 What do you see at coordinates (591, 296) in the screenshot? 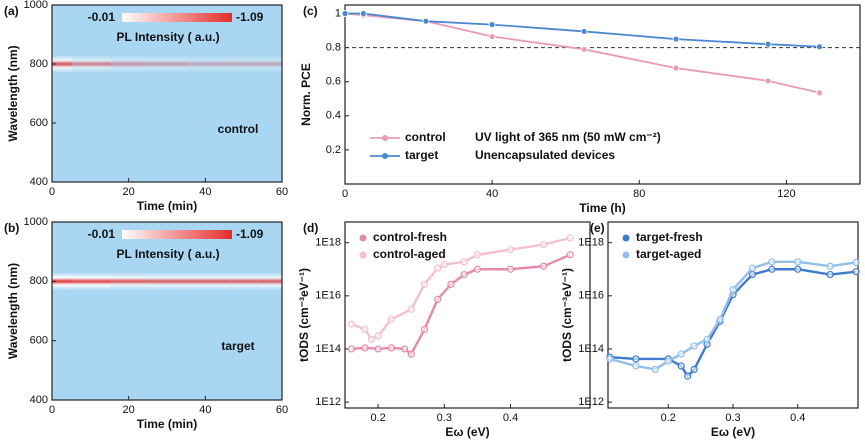
I see `y-tick-label: 1E16` at bounding box center [591, 296].